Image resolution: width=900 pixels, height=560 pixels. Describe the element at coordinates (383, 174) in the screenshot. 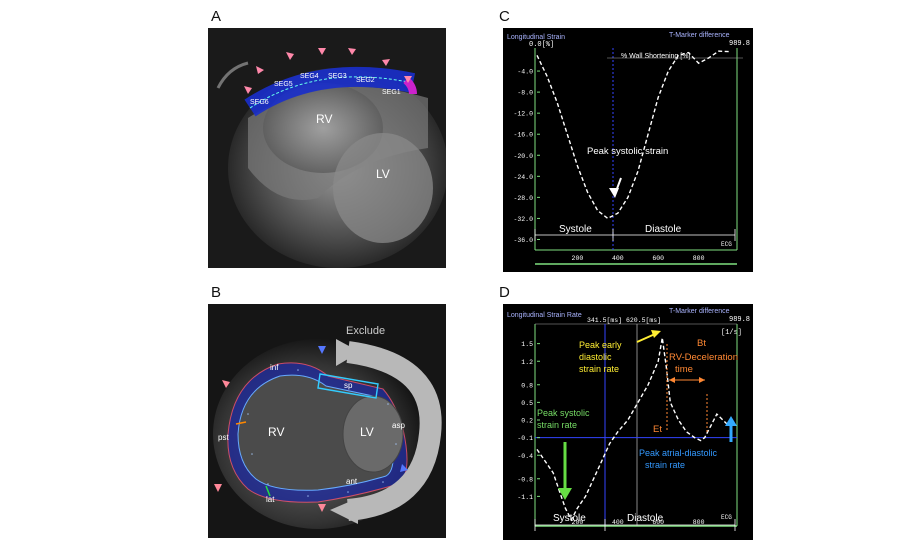

I see `panel-a-lv-label: LV` at that location.